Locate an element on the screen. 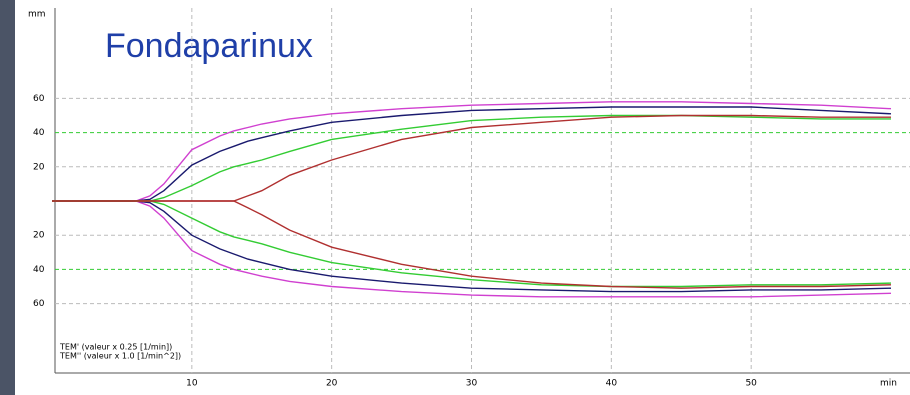 Image resolution: width=910 pixels, height=395 pixels. x-tick-label: 20 is located at coordinates (332, 384).